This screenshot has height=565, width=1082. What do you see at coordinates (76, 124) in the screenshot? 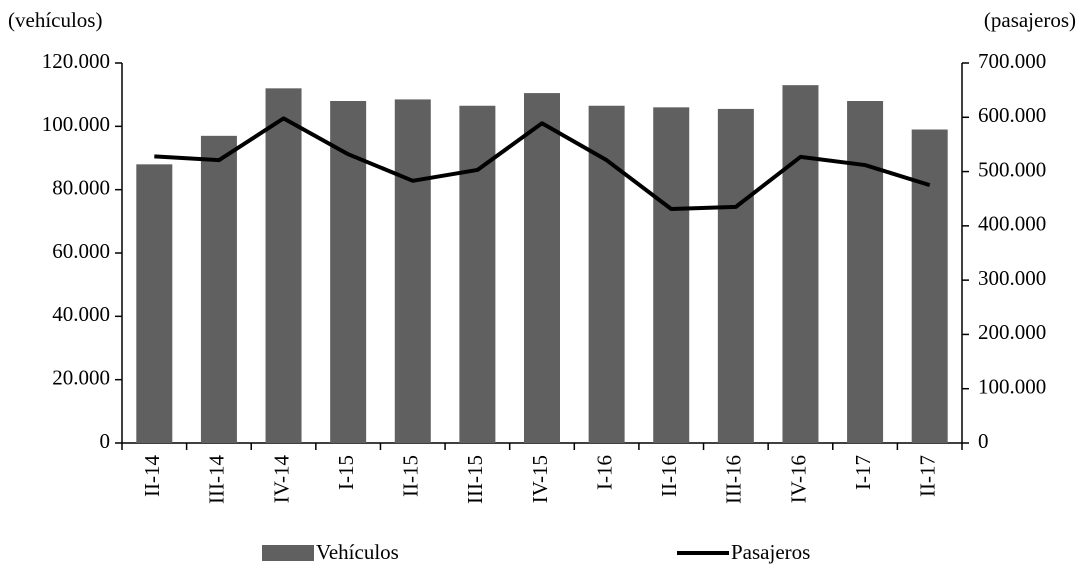
I see `y-tick-label: 100.000` at bounding box center [76, 124].